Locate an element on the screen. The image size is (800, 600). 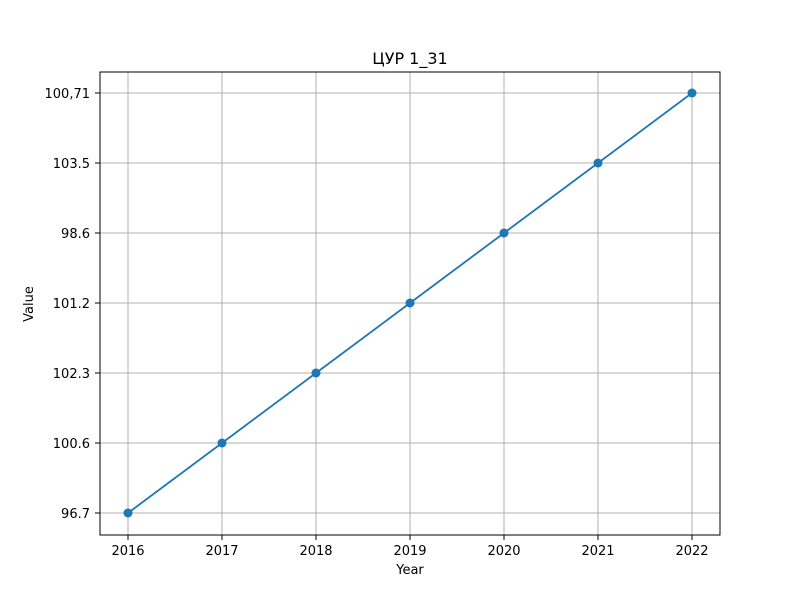
y-tick-label: 96.7 is located at coordinates (75, 514).